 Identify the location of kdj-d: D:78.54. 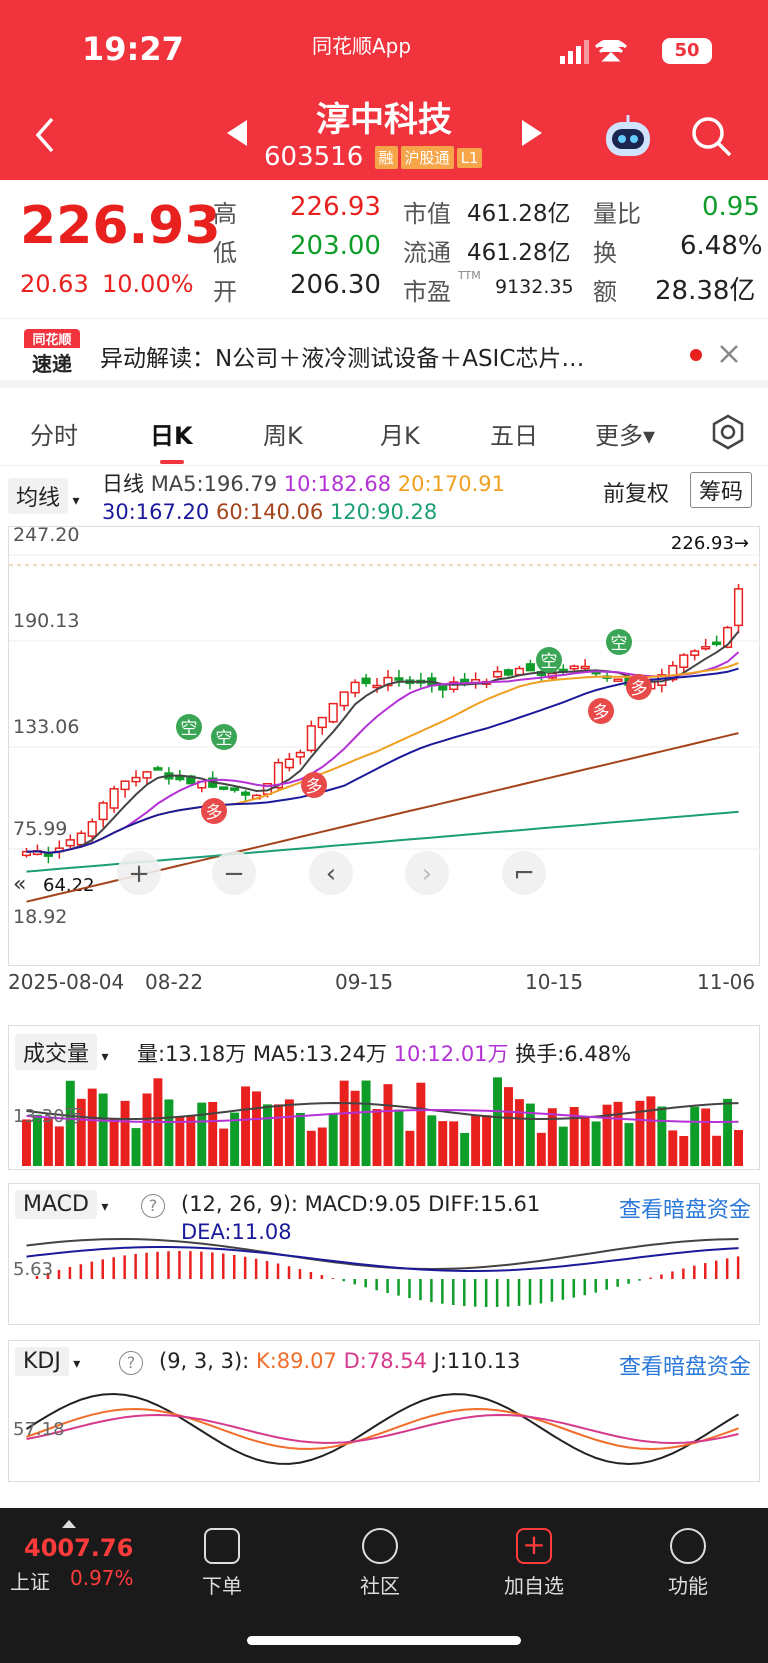
(385, 1361).